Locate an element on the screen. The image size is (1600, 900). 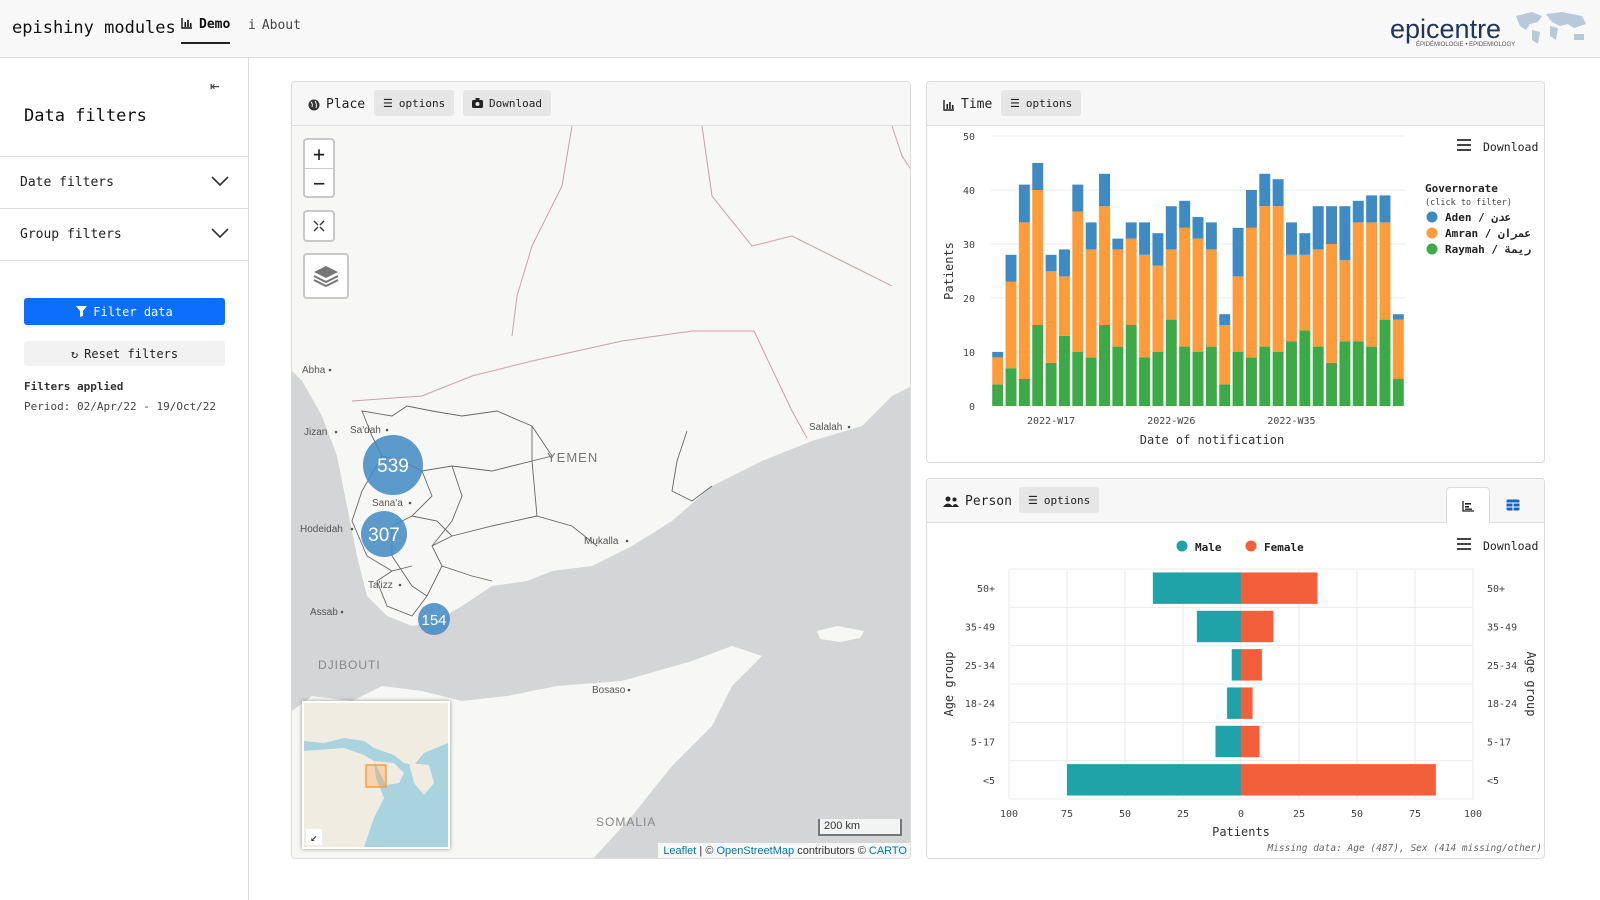
person-download-button: Download is located at coordinates (1497, 545).